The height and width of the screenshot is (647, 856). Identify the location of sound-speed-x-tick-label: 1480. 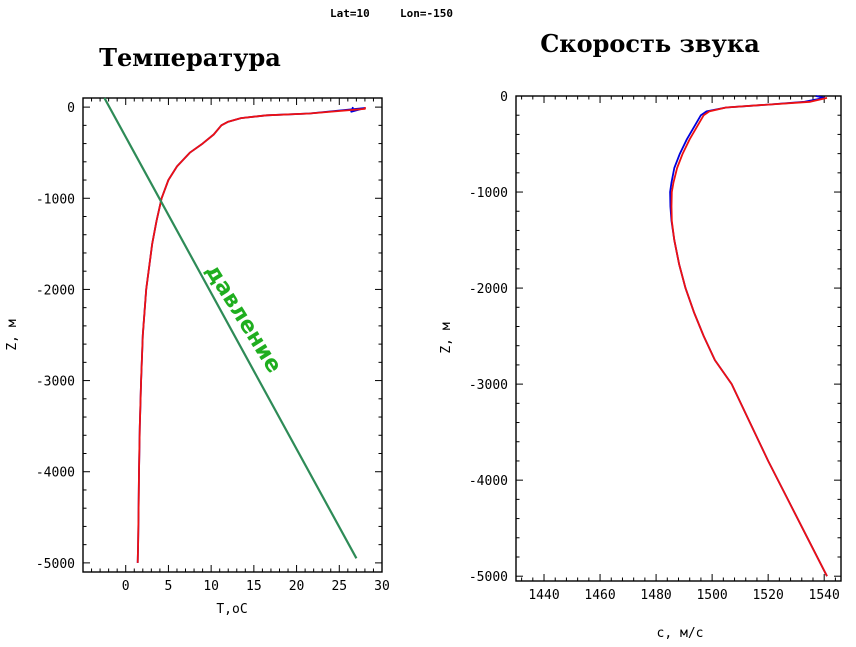
(655, 595).